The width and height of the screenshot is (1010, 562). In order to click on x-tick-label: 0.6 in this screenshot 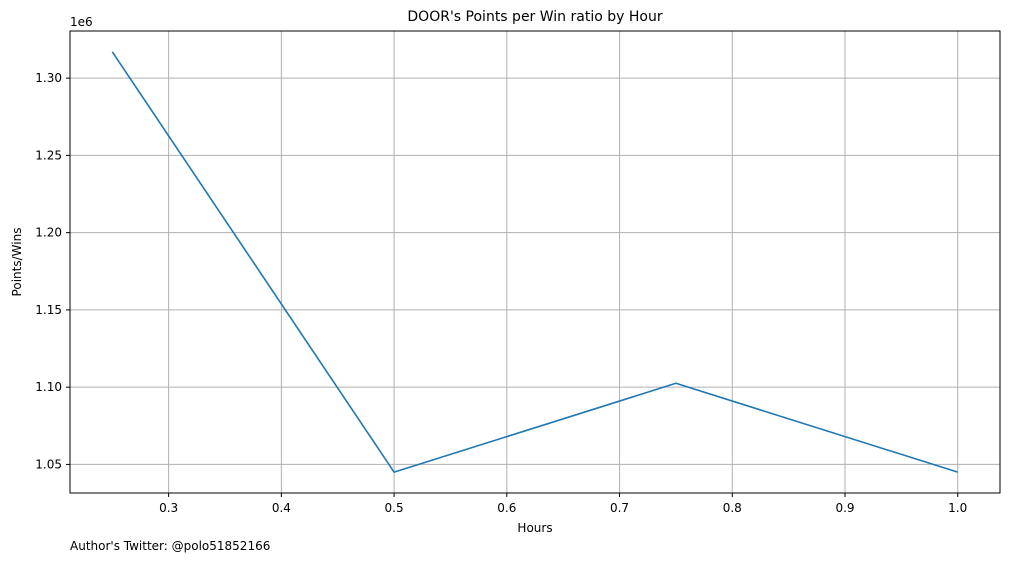, I will do `click(506, 508)`.